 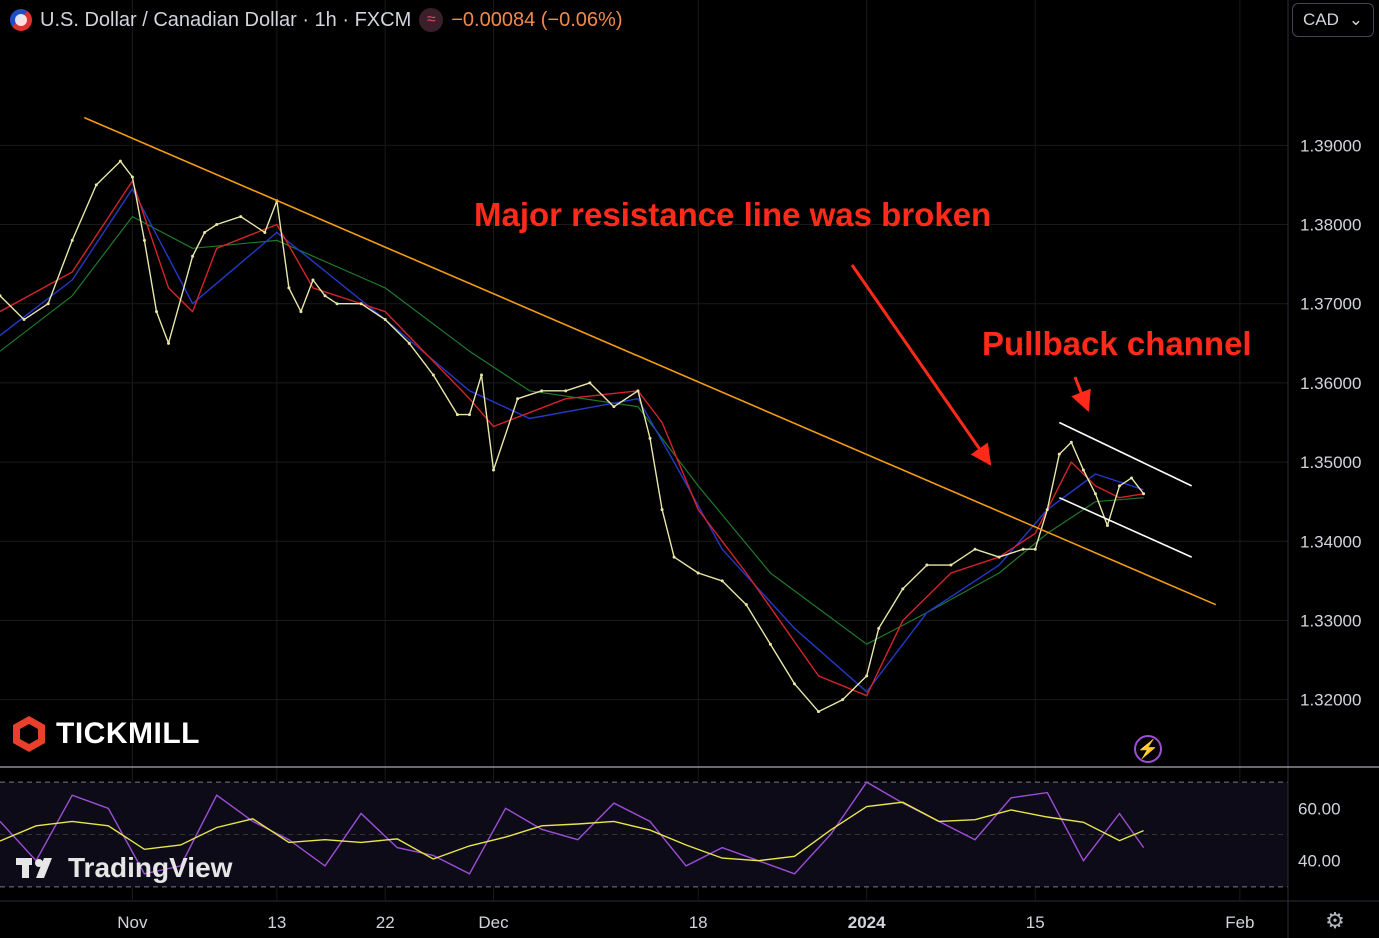 I want to click on rsi-series-group, so click(x=572, y=828).